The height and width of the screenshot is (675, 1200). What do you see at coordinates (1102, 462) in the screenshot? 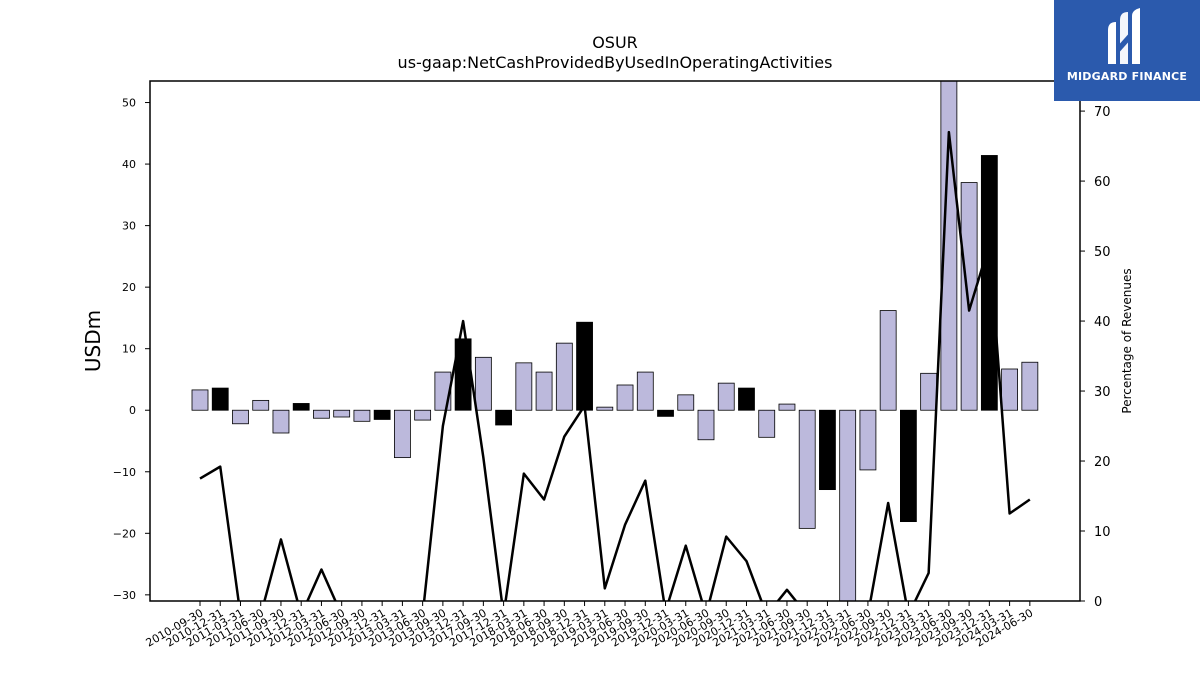
I see `y2-tick-label-20: 20` at bounding box center [1102, 462].